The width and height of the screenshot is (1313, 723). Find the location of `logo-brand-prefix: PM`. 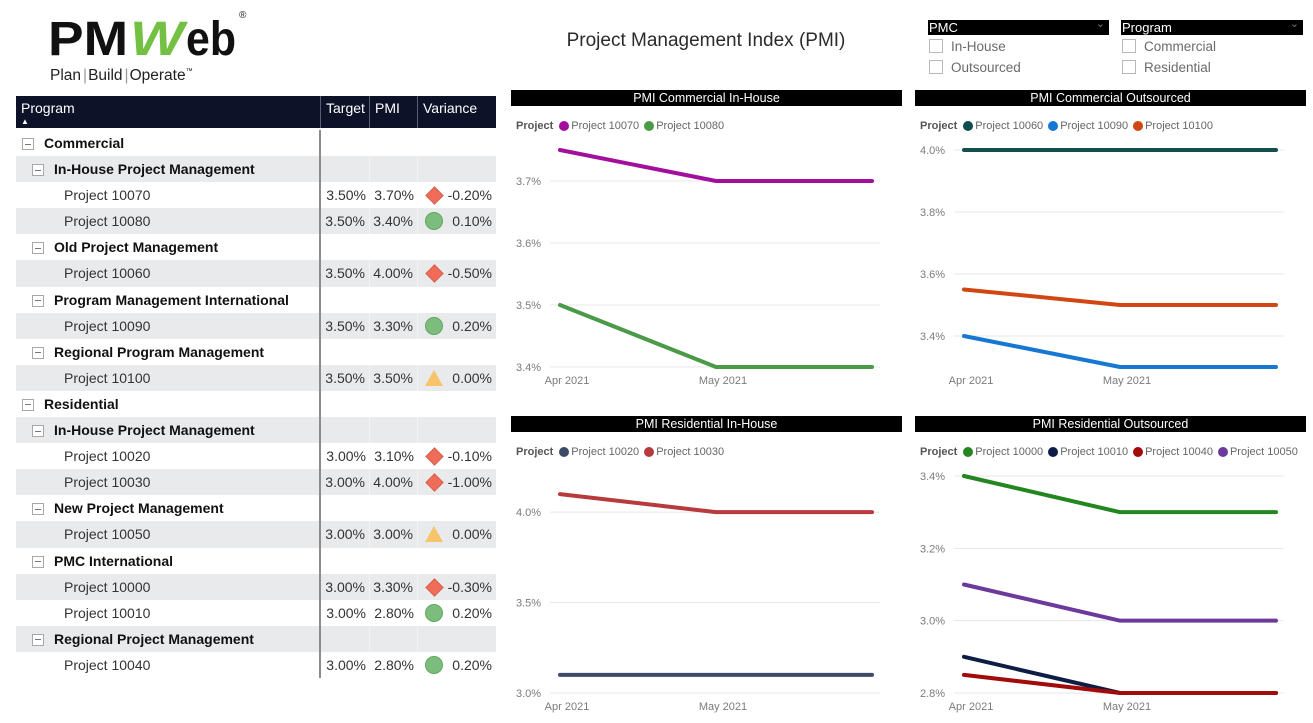

logo-brand-prefix: PM is located at coordinates (88, 39).